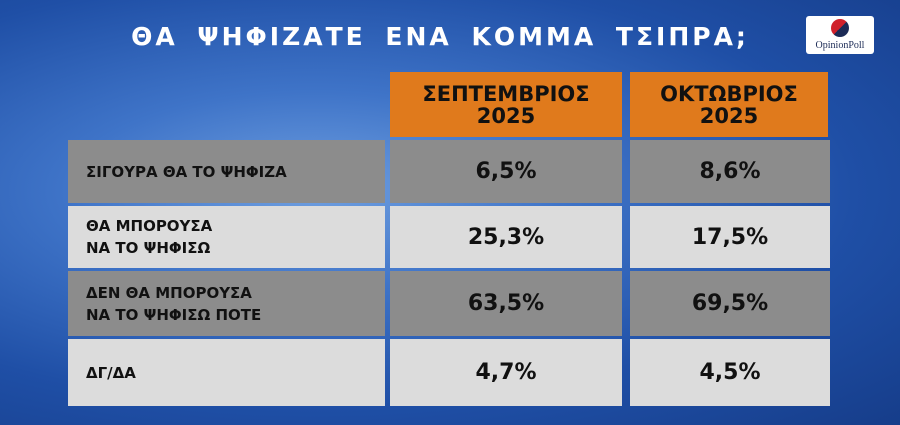 The height and width of the screenshot is (425, 900). I want to click on row-label: ΔΕΝ ΘΑ ΜΠΟΡΟΥΣΑ ΝΑ ΤΟ ΨΗΦΙΣΩ ΠΟΤΕ, so click(226, 303).